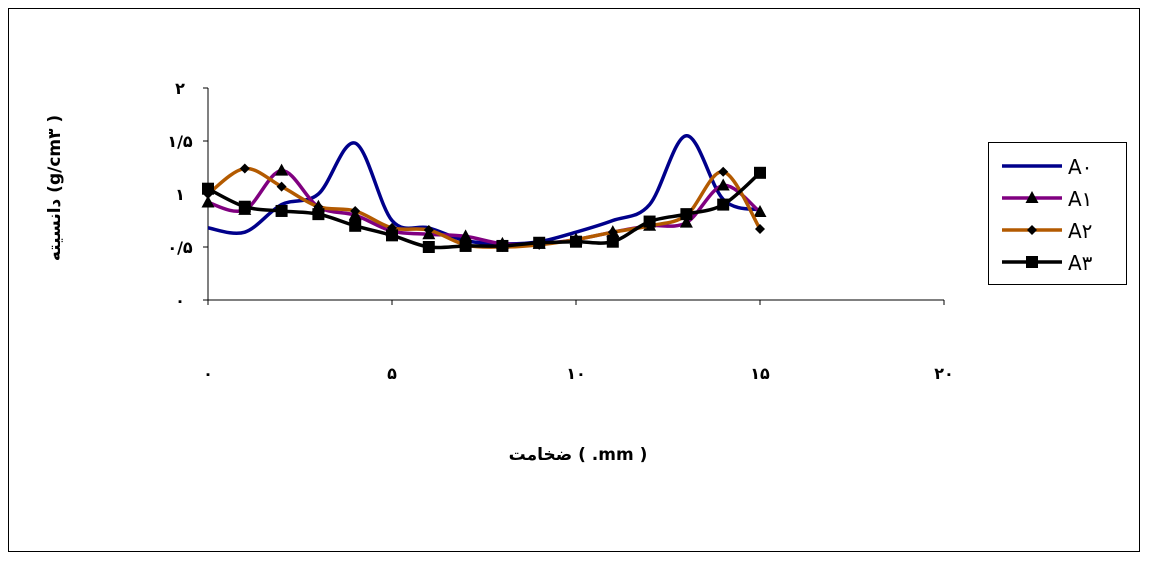 This screenshot has height=562, width=1149. What do you see at coordinates (180, 194) in the screenshot?
I see `y-tick-label: ۱` at bounding box center [180, 194].